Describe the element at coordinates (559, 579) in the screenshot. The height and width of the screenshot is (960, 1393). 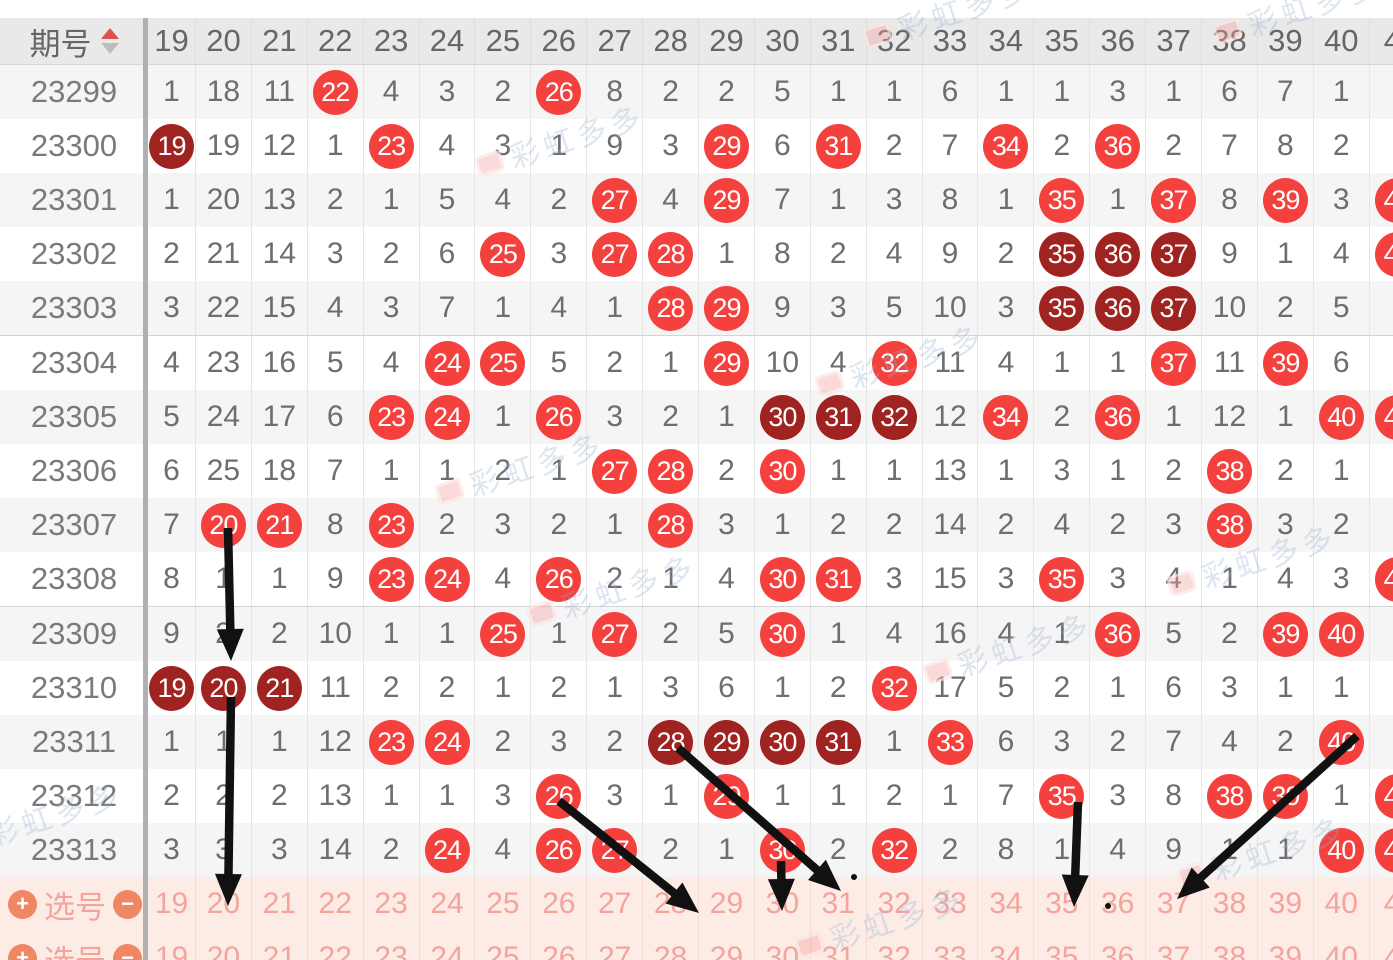
I see `number-cell: 26` at that location.